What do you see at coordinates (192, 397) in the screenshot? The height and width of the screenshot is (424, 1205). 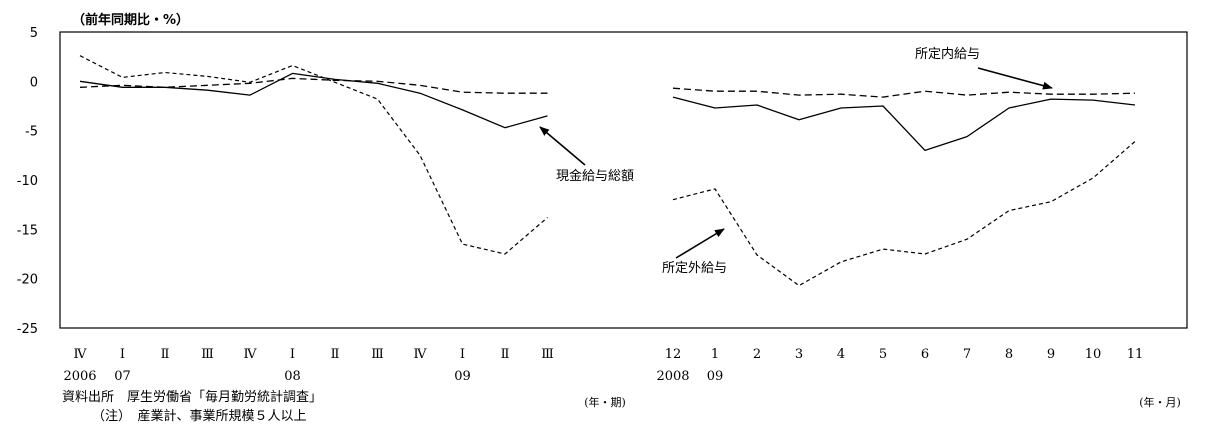 I see `source-note: 資料出所 厚生労働省「毎月勤労統計調査」` at bounding box center [192, 397].